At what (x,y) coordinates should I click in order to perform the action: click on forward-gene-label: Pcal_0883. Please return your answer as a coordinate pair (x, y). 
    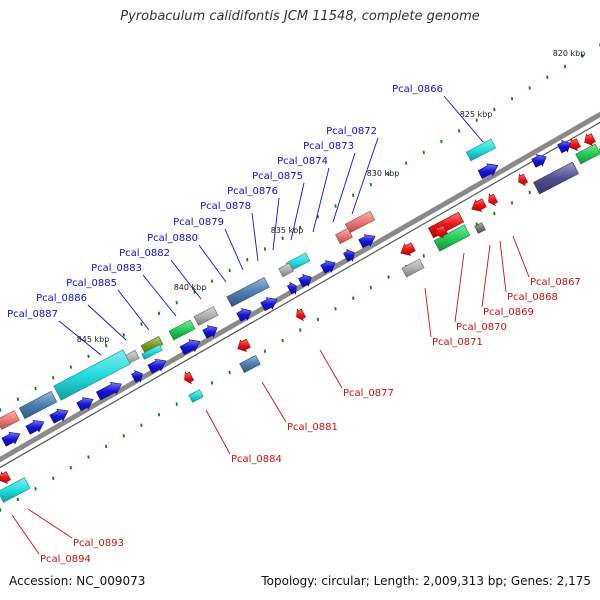
    Looking at the image, I should click on (116, 268).